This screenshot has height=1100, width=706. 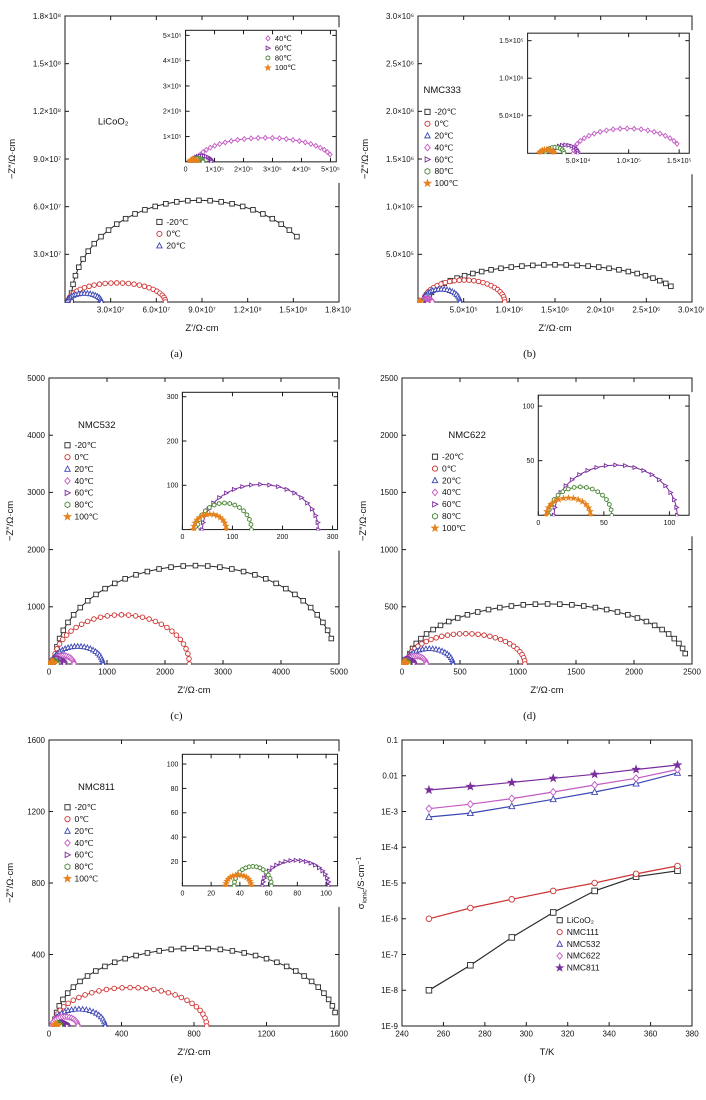 What do you see at coordinates (174, 838) in the screenshot?
I see `y-tick-label: 40` at bounding box center [174, 838].